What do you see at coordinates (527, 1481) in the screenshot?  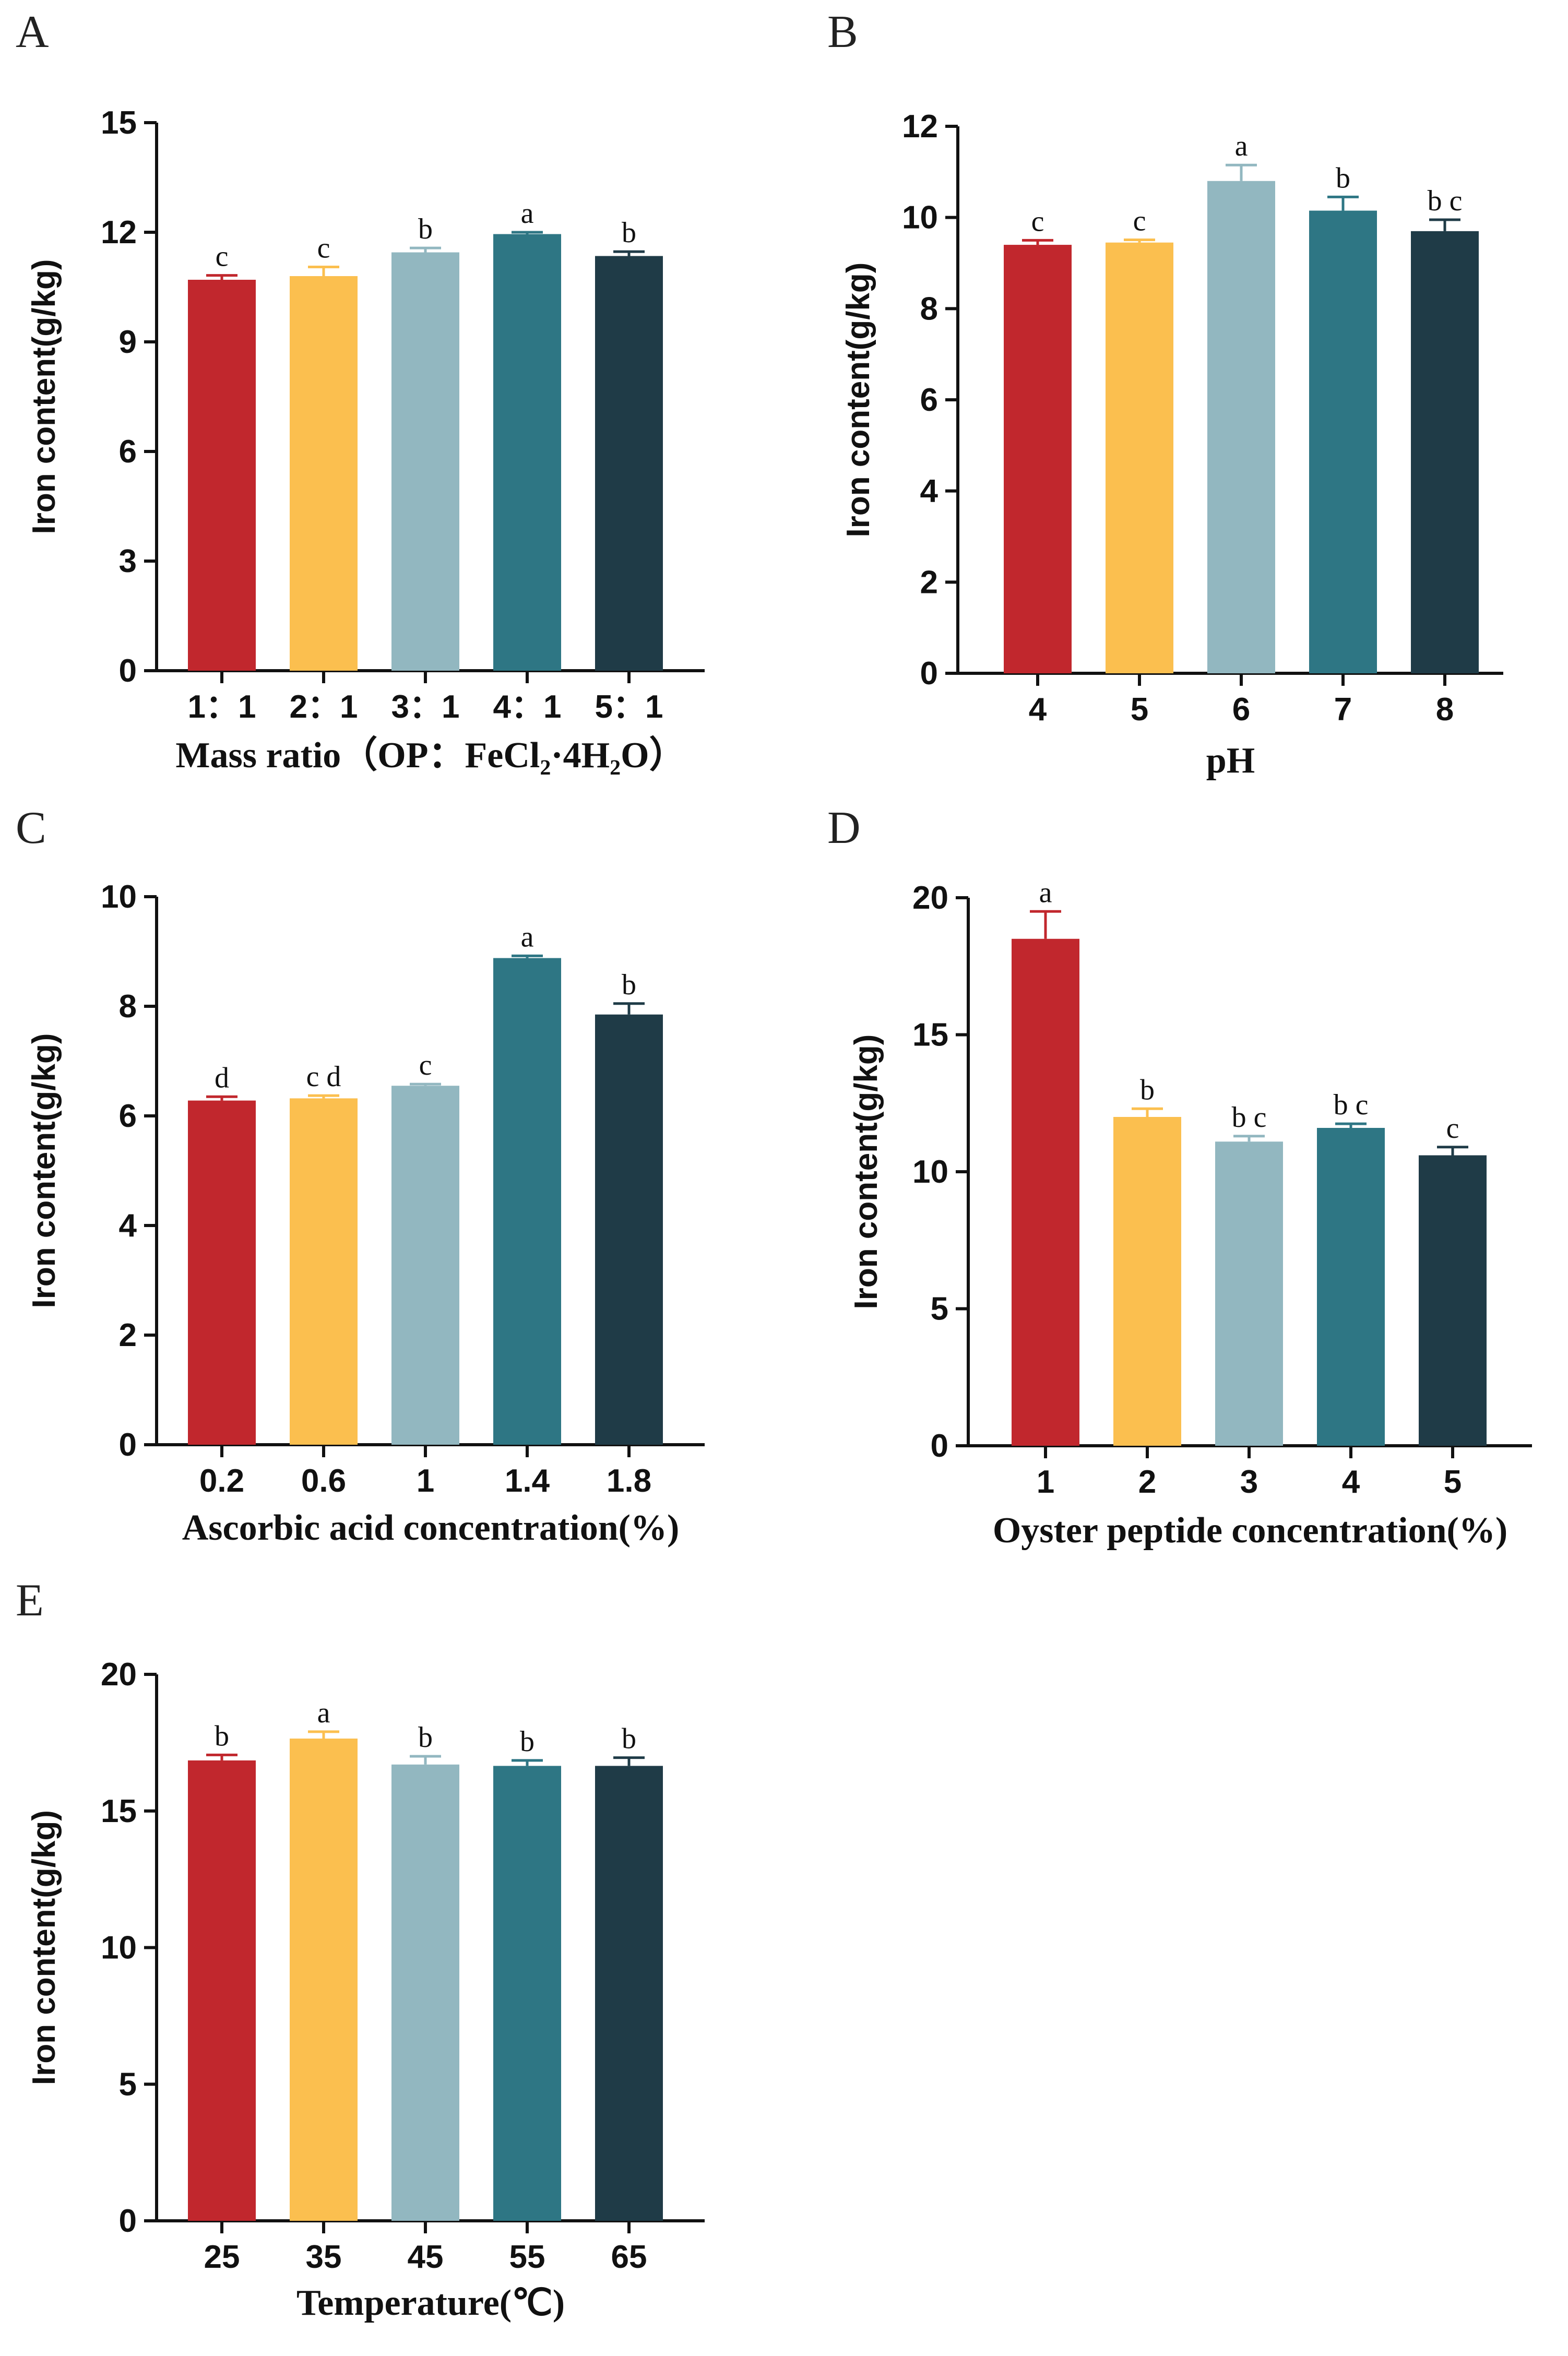 I see `x-tick-label: 1.4` at bounding box center [527, 1481].